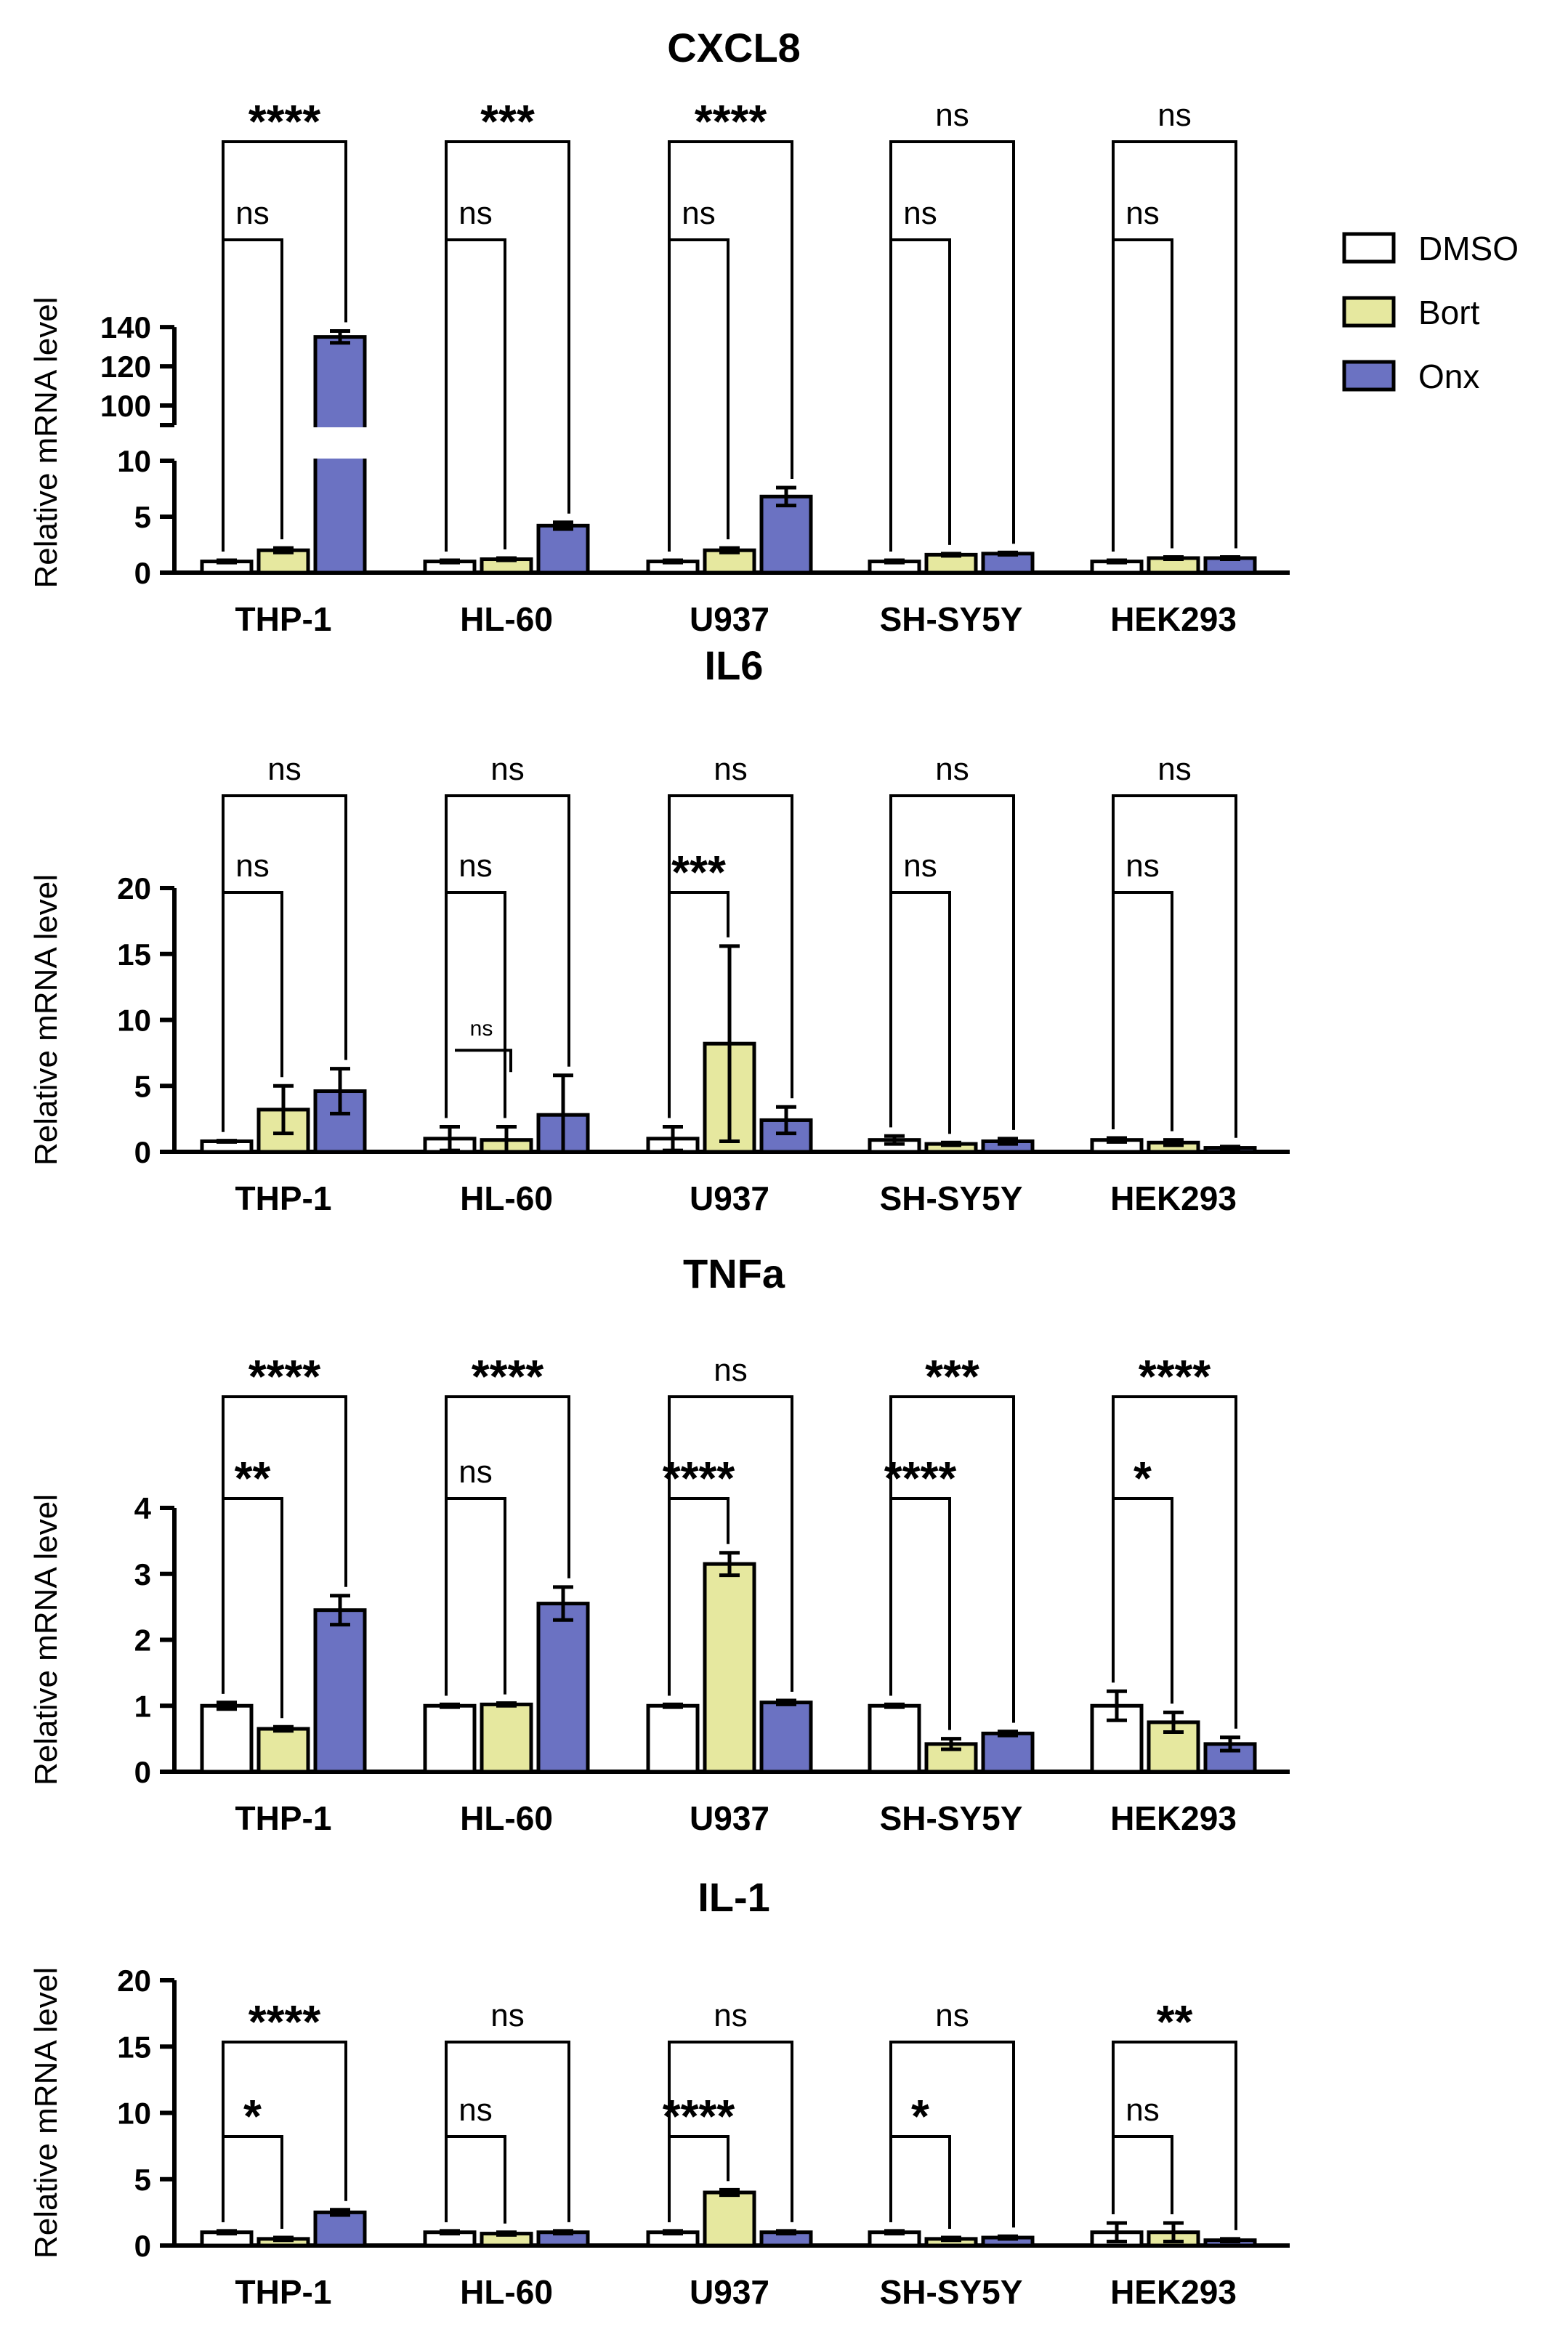 This screenshot has height=2332, width=1568. I want to click on bar-break-gap, so click(340, 443).